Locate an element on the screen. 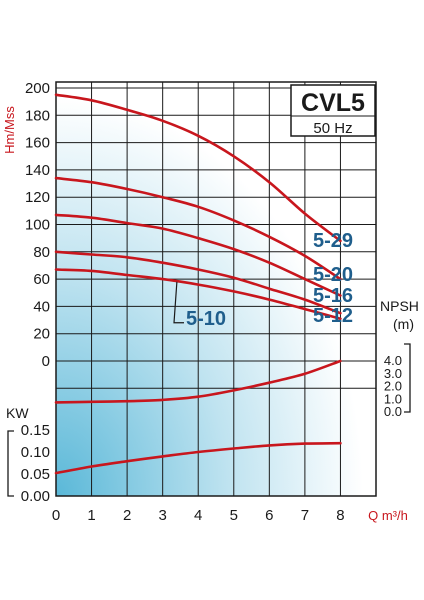 The width and height of the screenshot is (424, 600). x-axis-ticks: 0 1 2 3 4 5 6 7 8 is located at coordinates (198, 515).